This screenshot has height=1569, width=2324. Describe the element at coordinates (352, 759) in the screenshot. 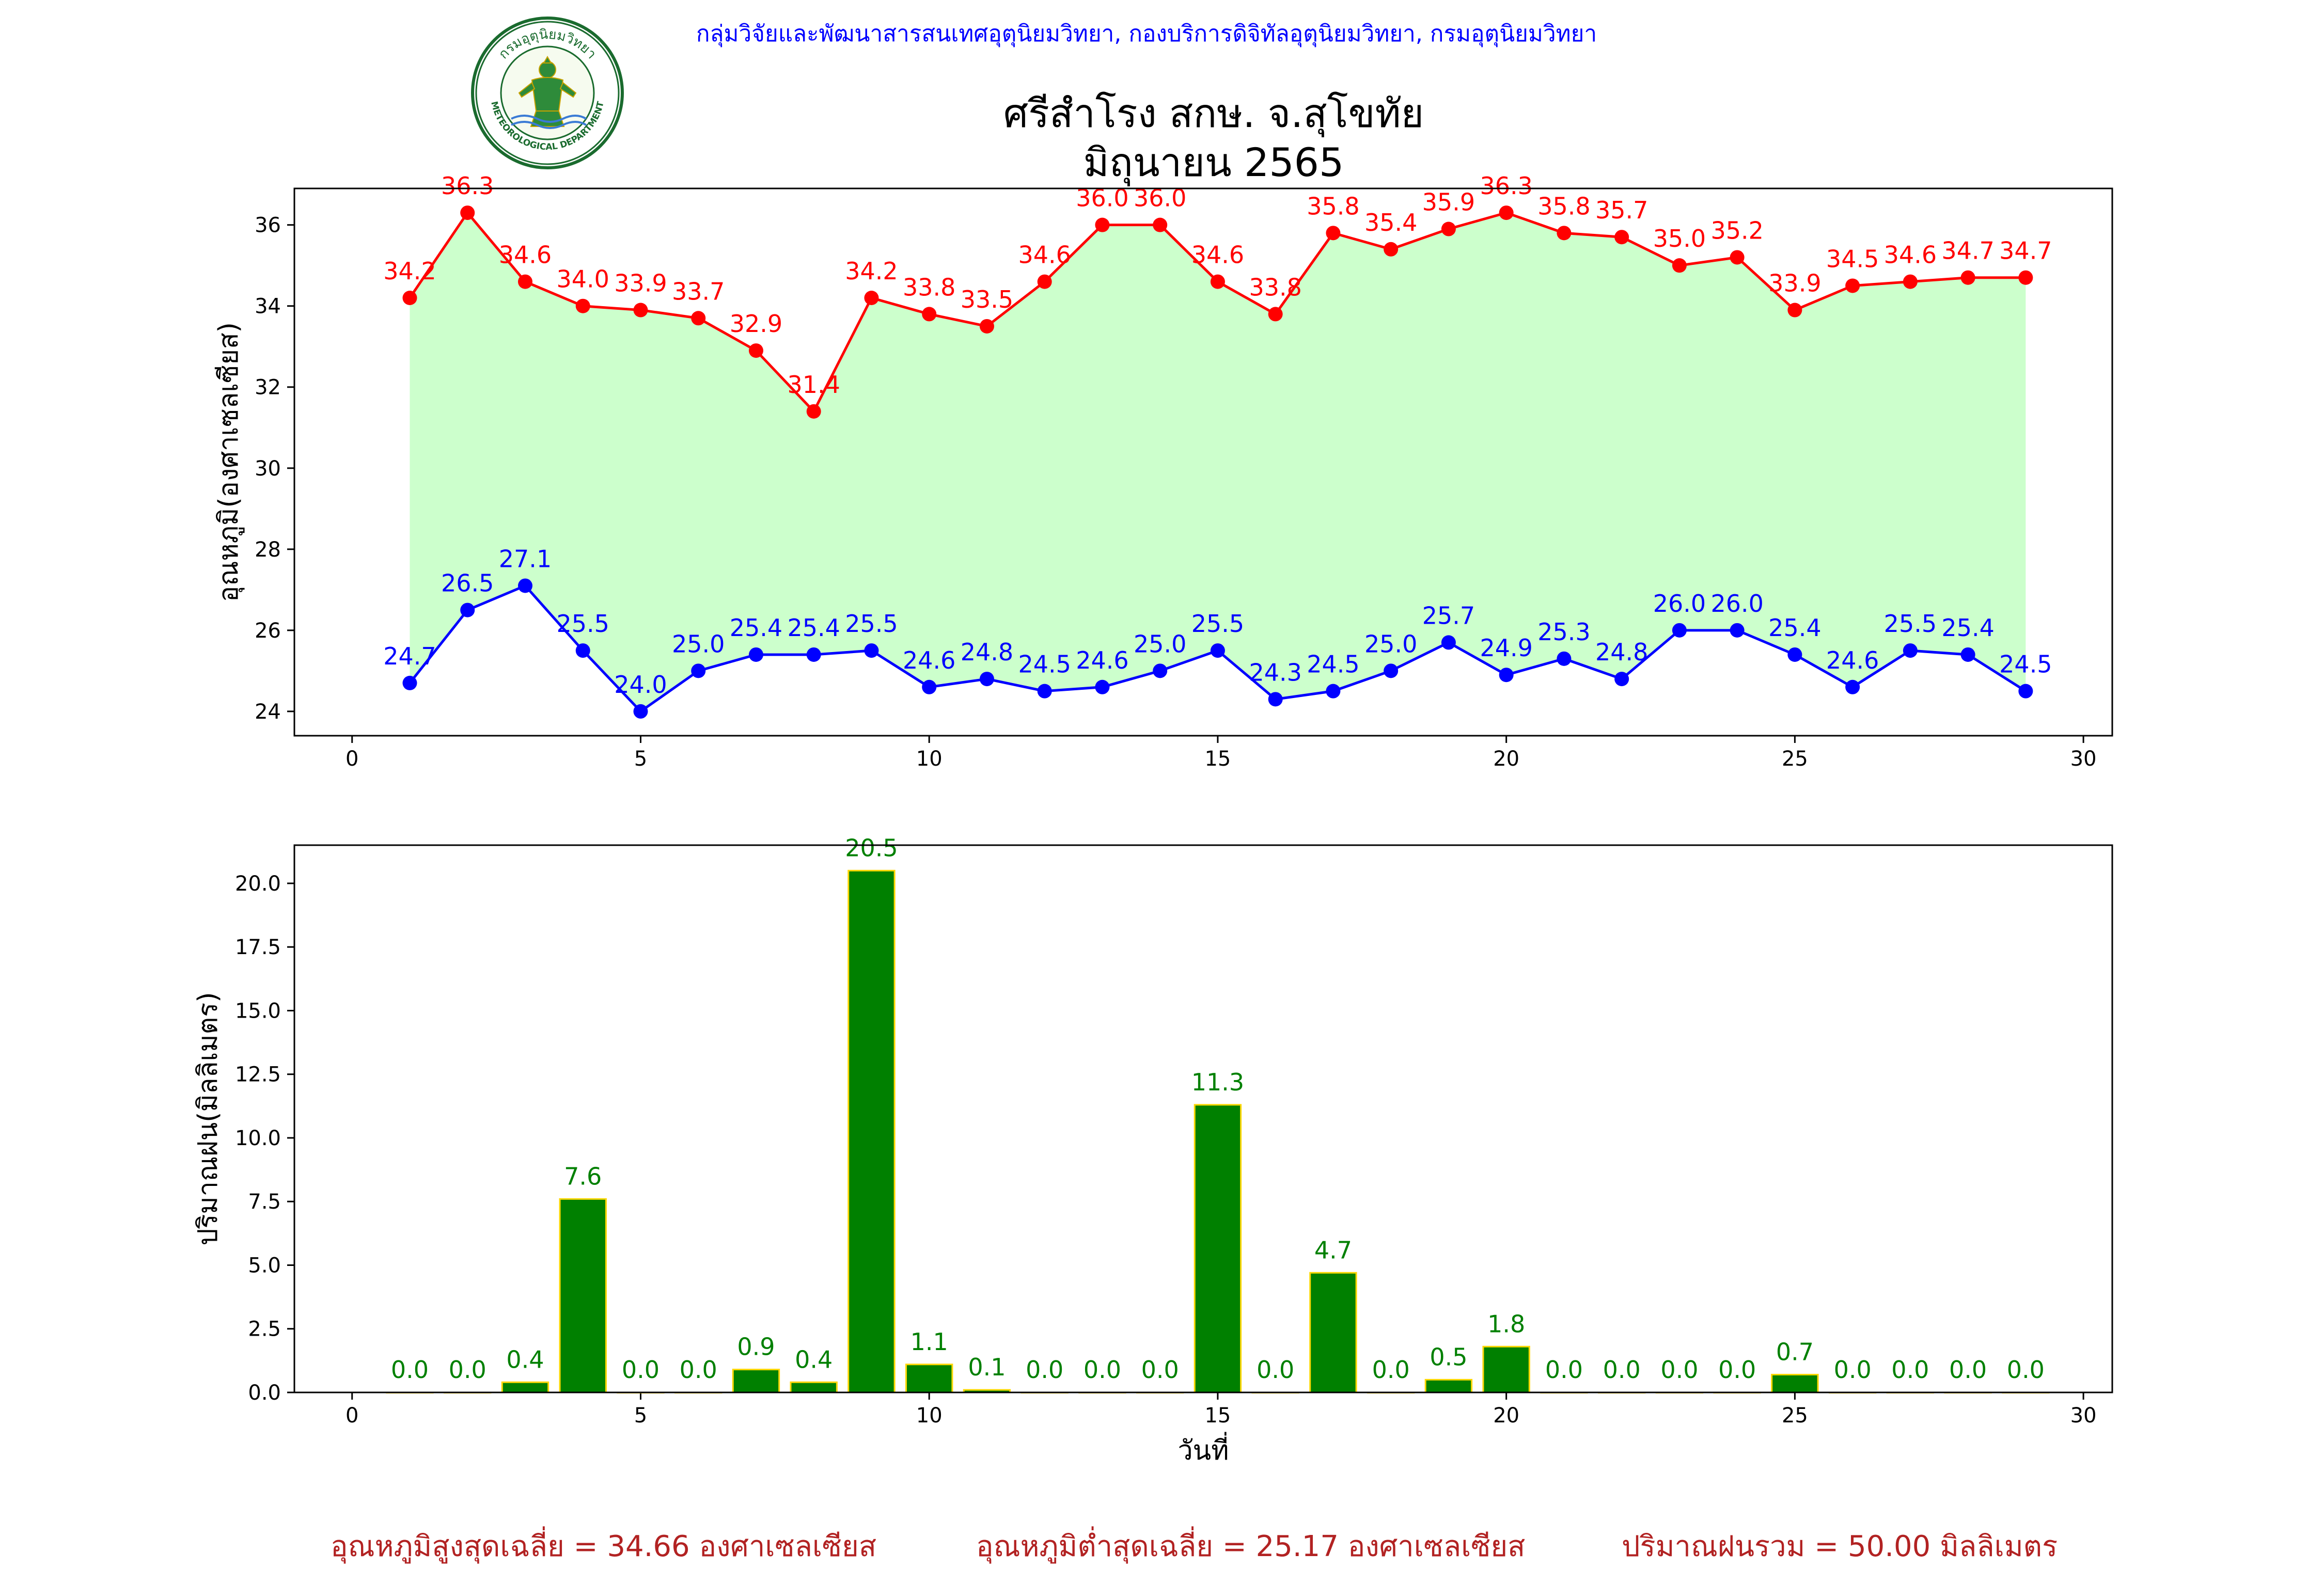

I see `x-tick-label: 0` at that location.